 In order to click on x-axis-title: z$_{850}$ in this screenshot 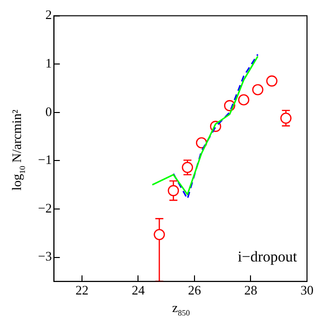, I will do `click(181, 309)`.